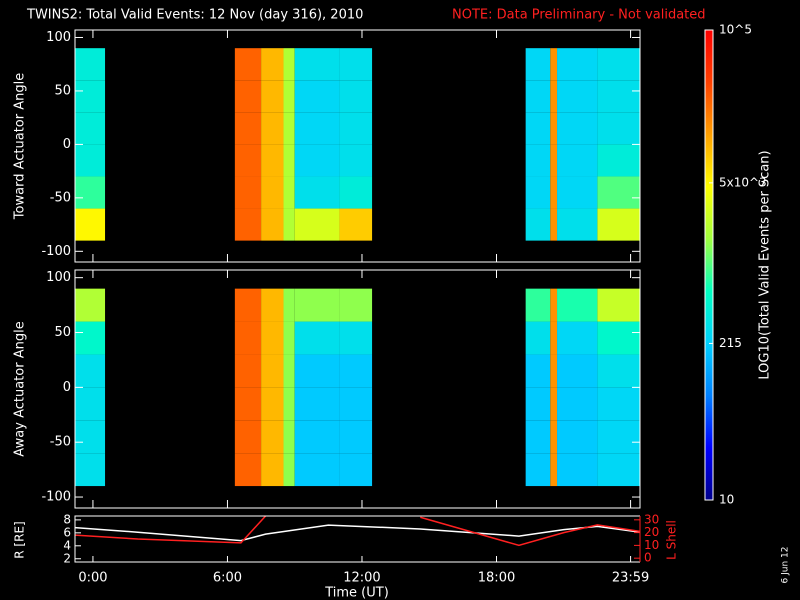 The image size is (800, 600). Describe the element at coordinates (92, 578) in the screenshot. I see `x-tick-label: 0:00` at that location.